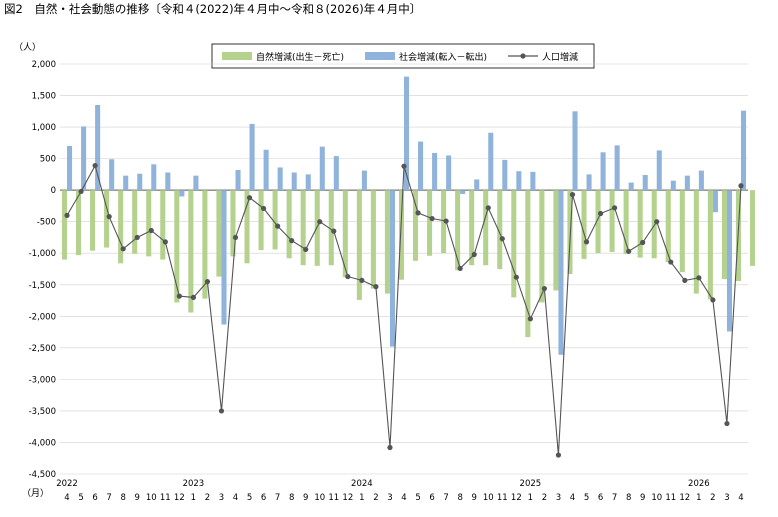 Image resolution: width=778 pixels, height=517 pixels. Describe the element at coordinates (44, 97) in the screenshot. I see `y-tick-label: 1,500` at that location.